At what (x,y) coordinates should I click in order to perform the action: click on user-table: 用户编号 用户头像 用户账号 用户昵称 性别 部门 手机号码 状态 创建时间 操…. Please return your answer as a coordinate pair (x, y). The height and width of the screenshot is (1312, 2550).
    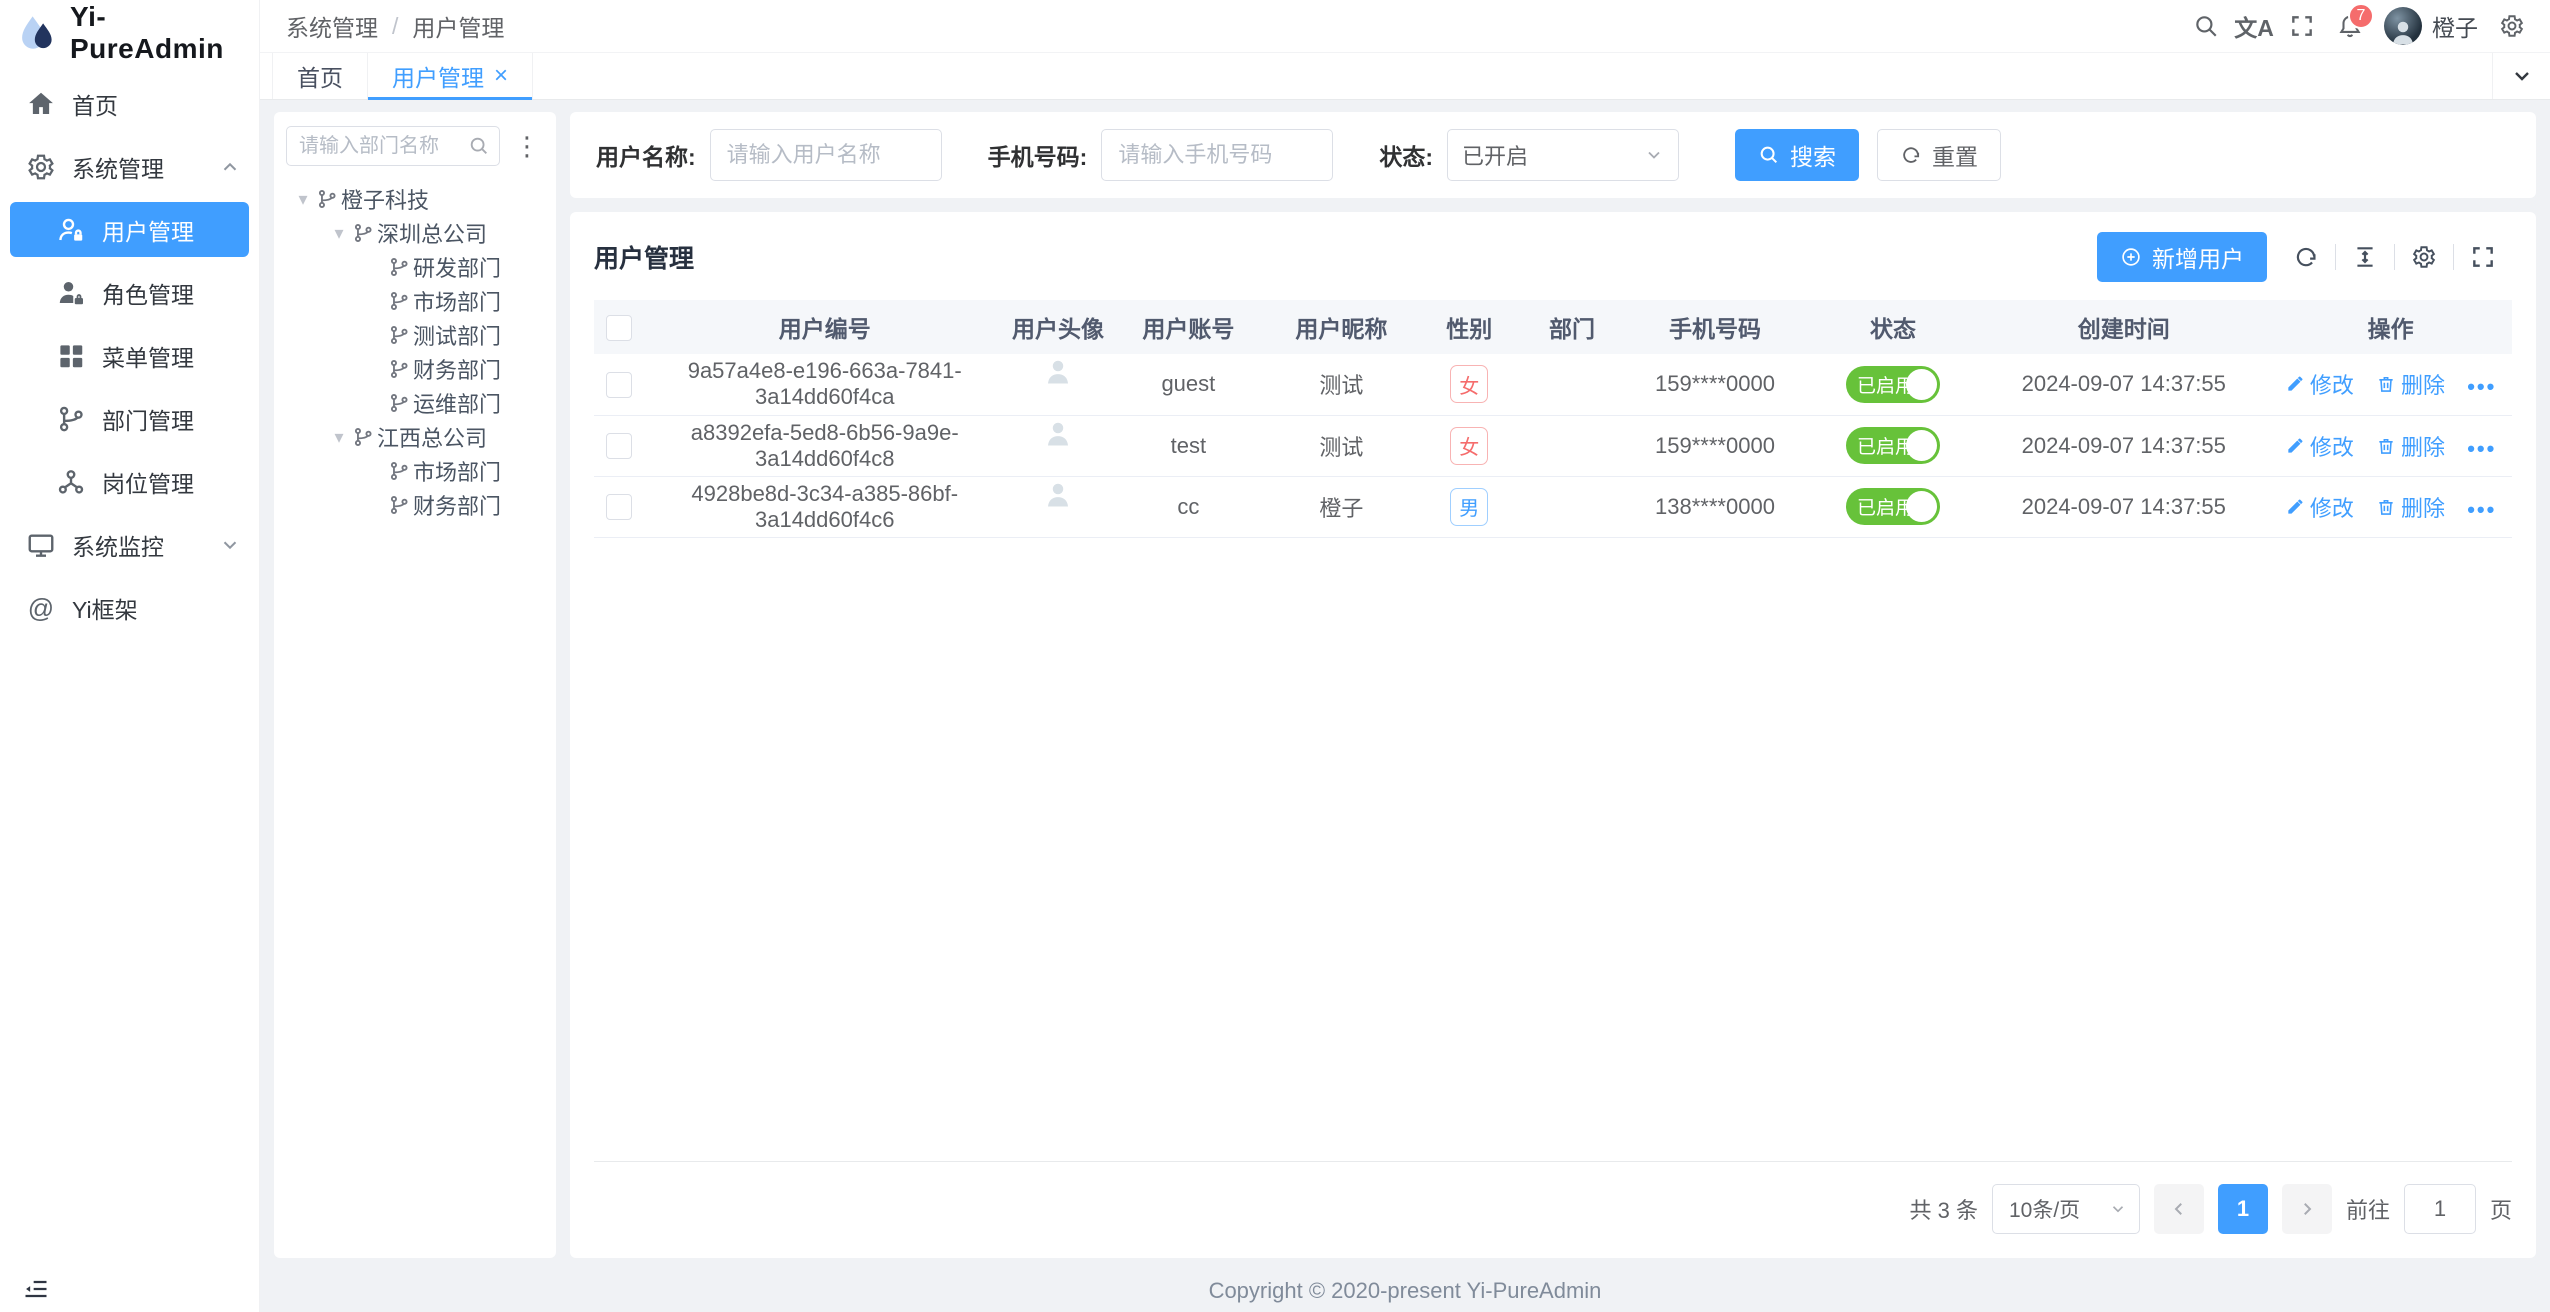
    Looking at the image, I should click on (1553, 419).